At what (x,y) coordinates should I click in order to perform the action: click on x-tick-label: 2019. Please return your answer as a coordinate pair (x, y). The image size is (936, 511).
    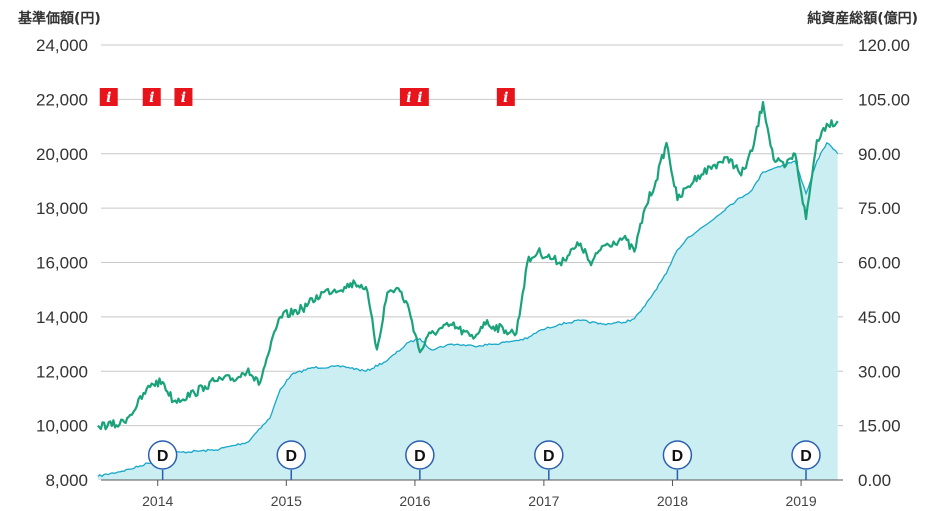
    Looking at the image, I should click on (800, 501).